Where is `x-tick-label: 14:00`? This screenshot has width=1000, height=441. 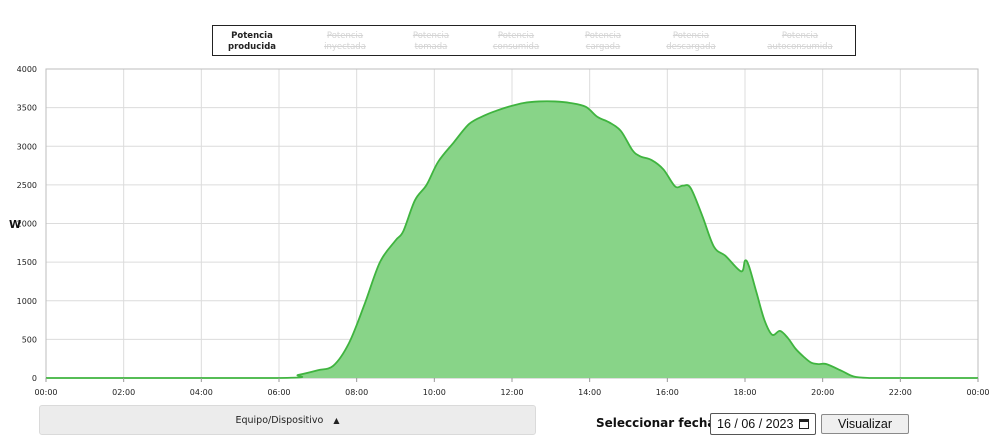 x-tick-label: 14:00 is located at coordinates (589, 392).